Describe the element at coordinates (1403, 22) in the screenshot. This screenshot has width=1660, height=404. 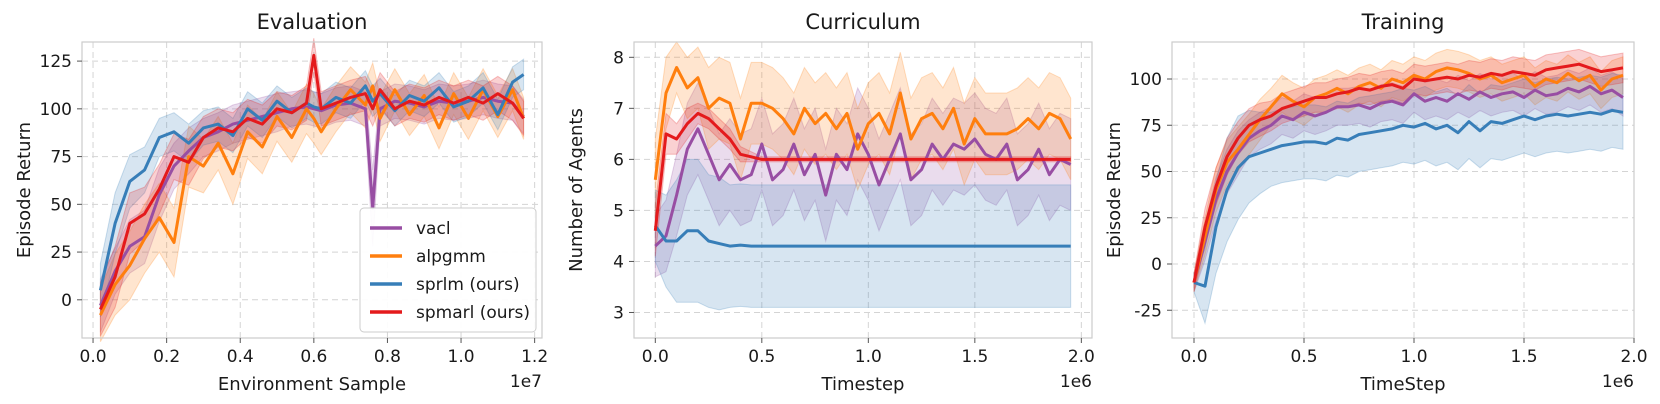
I see `panel-title: Training` at that location.